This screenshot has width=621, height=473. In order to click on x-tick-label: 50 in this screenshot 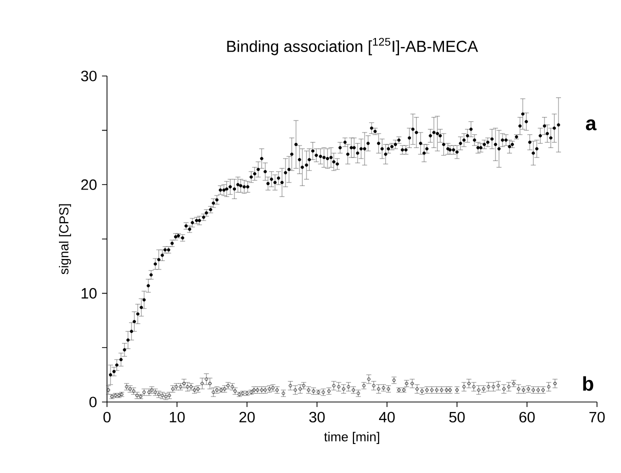, I will do `click(457, 417)`.